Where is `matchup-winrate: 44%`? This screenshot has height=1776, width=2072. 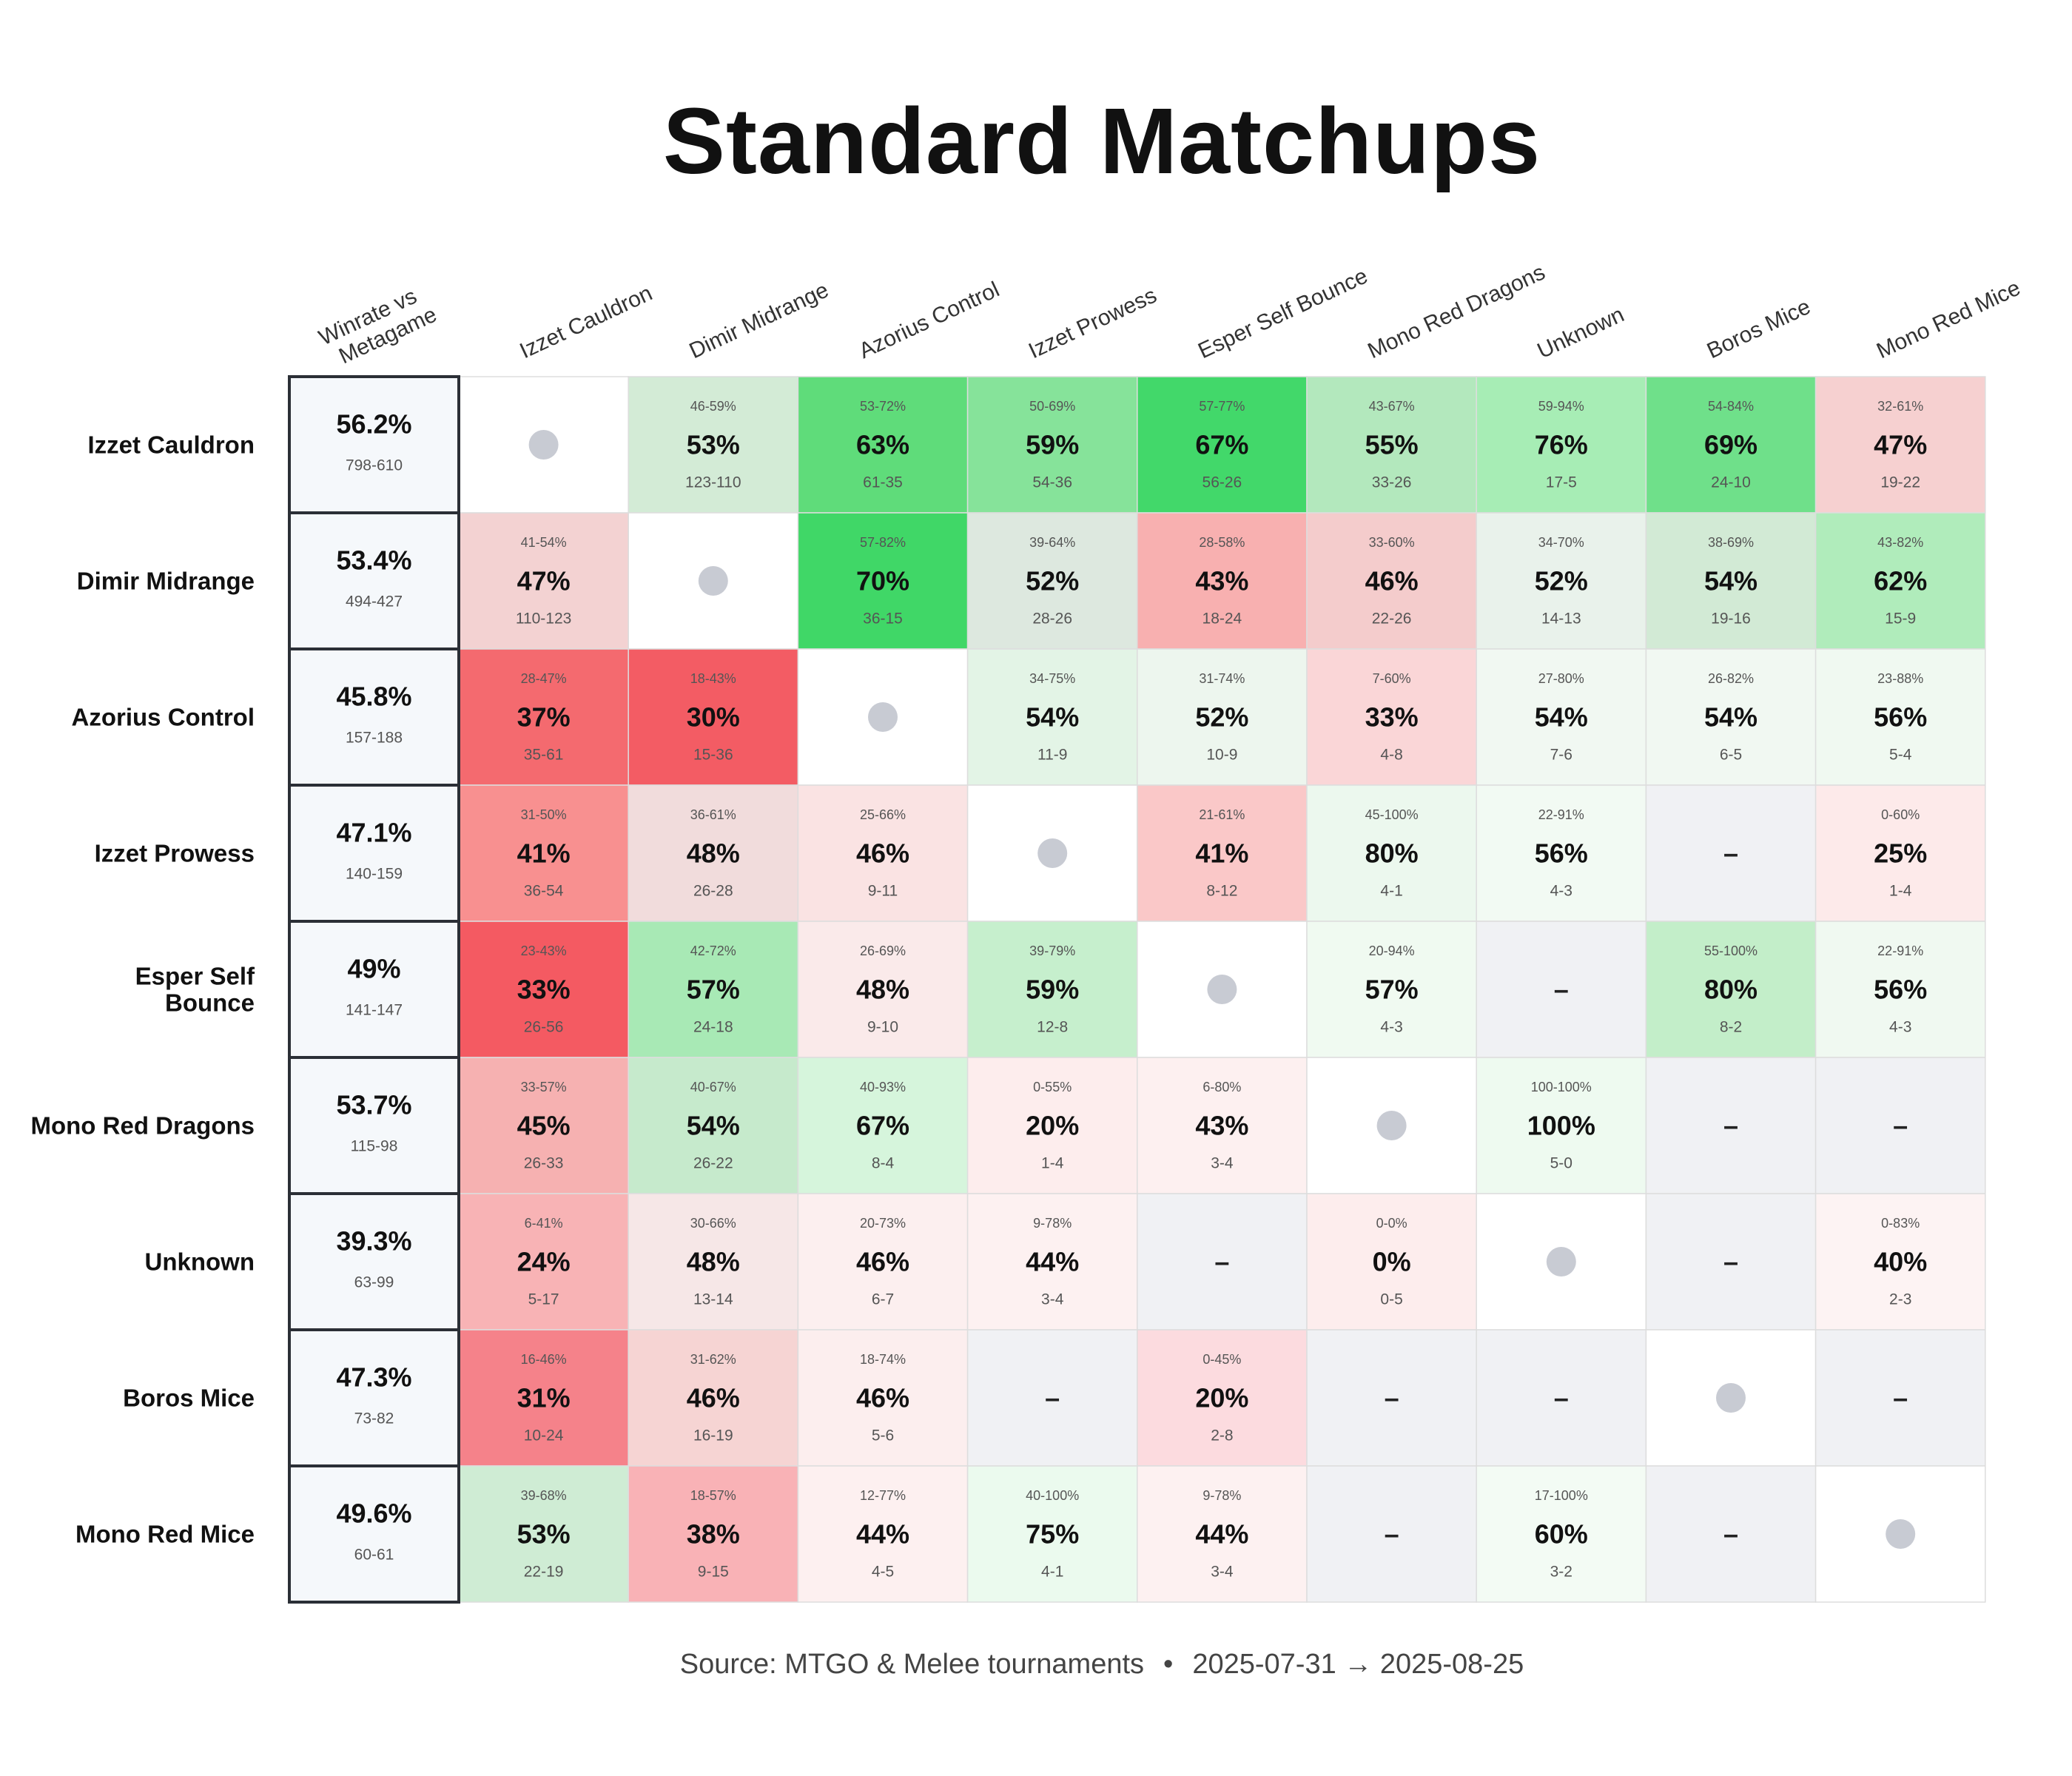 matchup-winrate: 44% is located at coordinates (1052, 1262).